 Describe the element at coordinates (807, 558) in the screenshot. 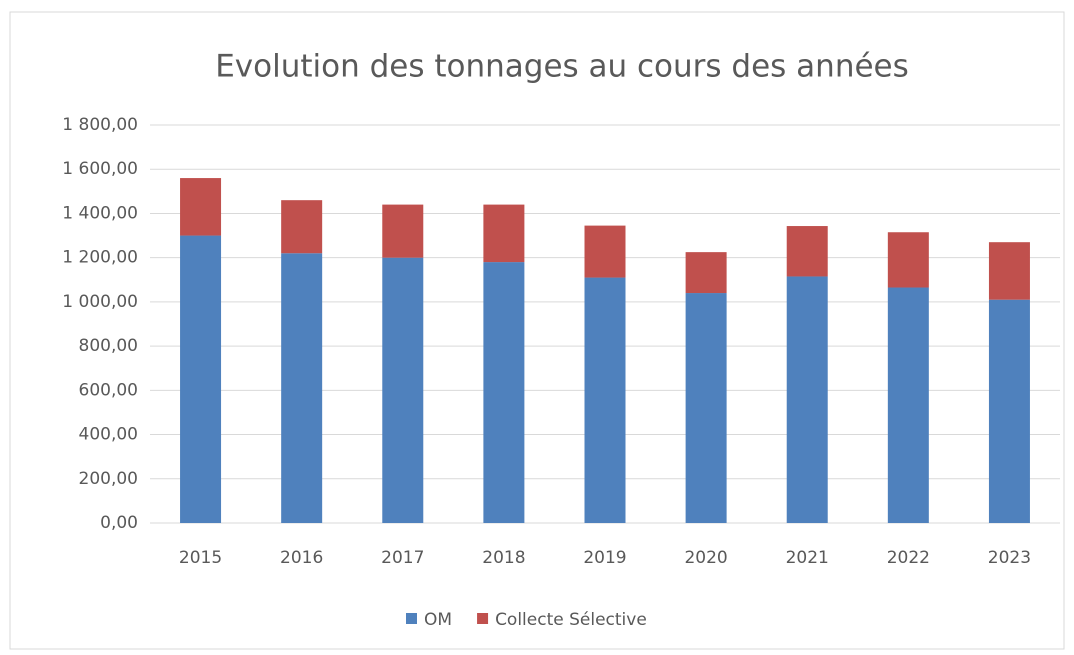

I see `x-tick-label: 2021` at that location.